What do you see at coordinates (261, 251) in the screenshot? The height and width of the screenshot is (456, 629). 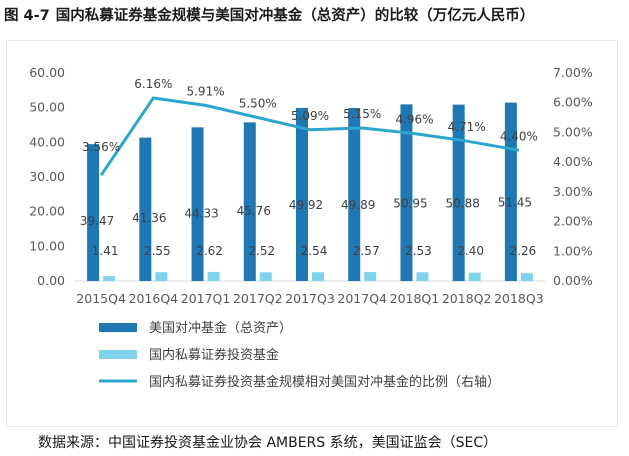 I see `cn-bar-data-label: 2.52` at bounding box center [261, 251].